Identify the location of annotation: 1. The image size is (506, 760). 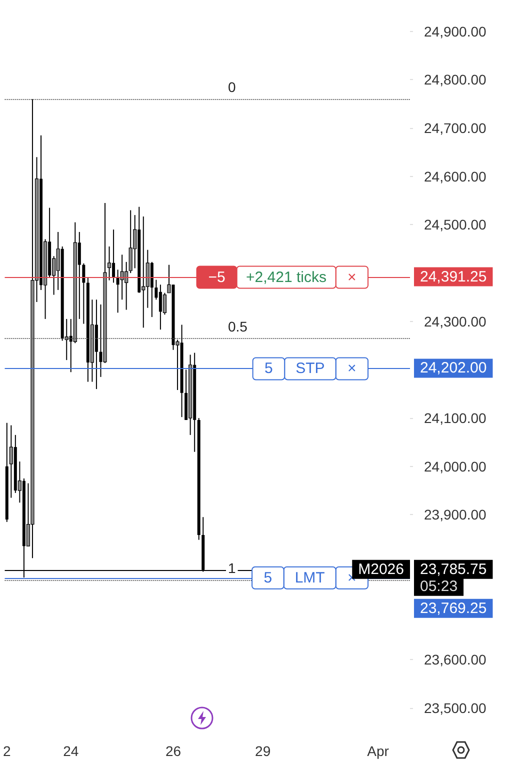
(232, 568).